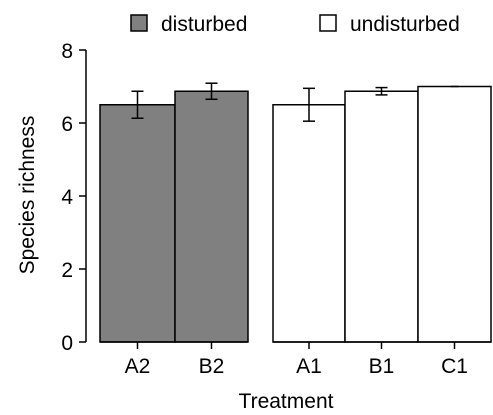 The image size is (493, 415). Describe the element at coordinates (74, 197) in the screenshot. I see `y-axis: 0 2 4 6 8` at that location.